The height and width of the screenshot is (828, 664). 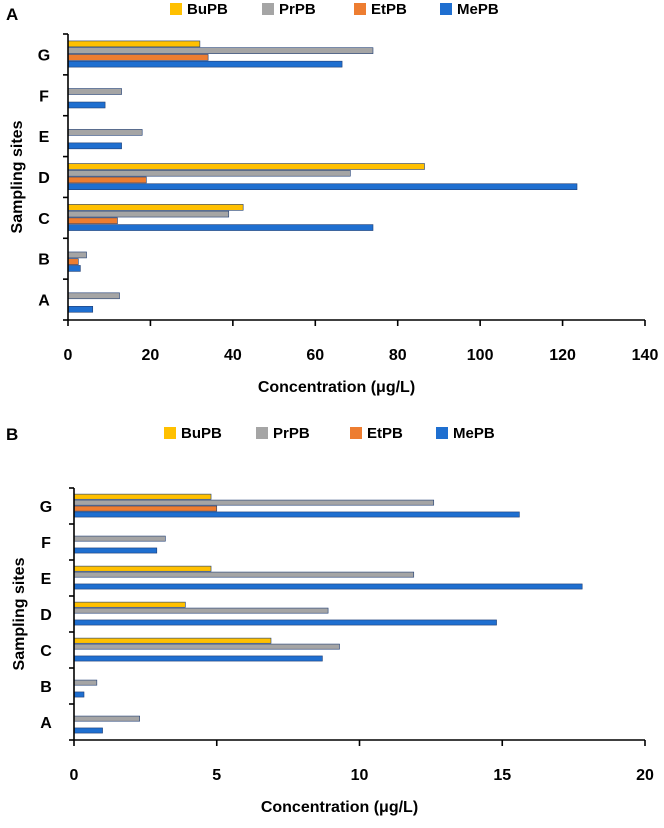 What do you see at coordinates (142, 568) in the screenshot?
I see `bar-bupb-site-e` at bounding box center [142, 568].